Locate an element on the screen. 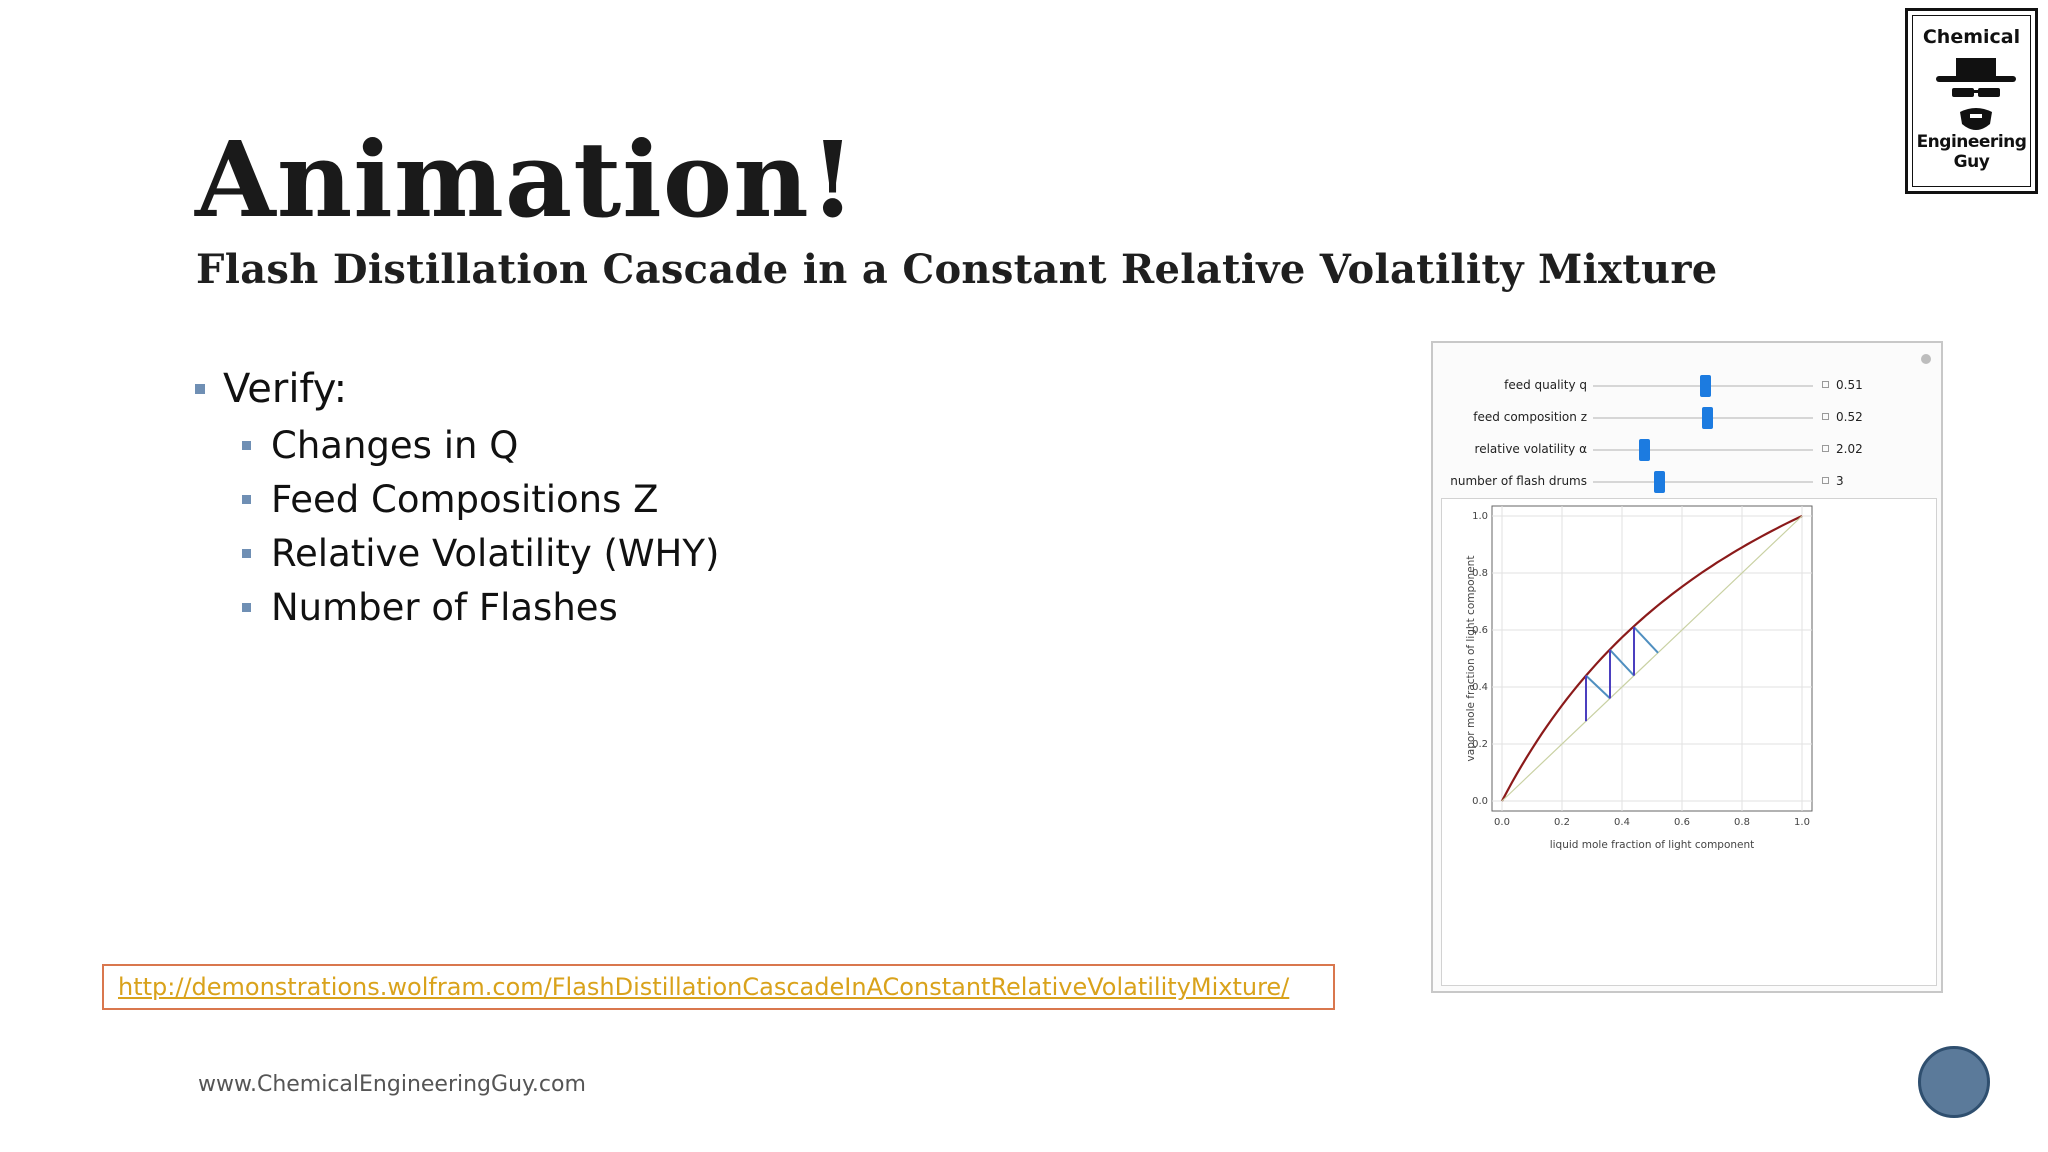 The image size is (2048, 1152). sub-bullet-text: Relative Volatility (WHY) is located at coordinates (495, 553).